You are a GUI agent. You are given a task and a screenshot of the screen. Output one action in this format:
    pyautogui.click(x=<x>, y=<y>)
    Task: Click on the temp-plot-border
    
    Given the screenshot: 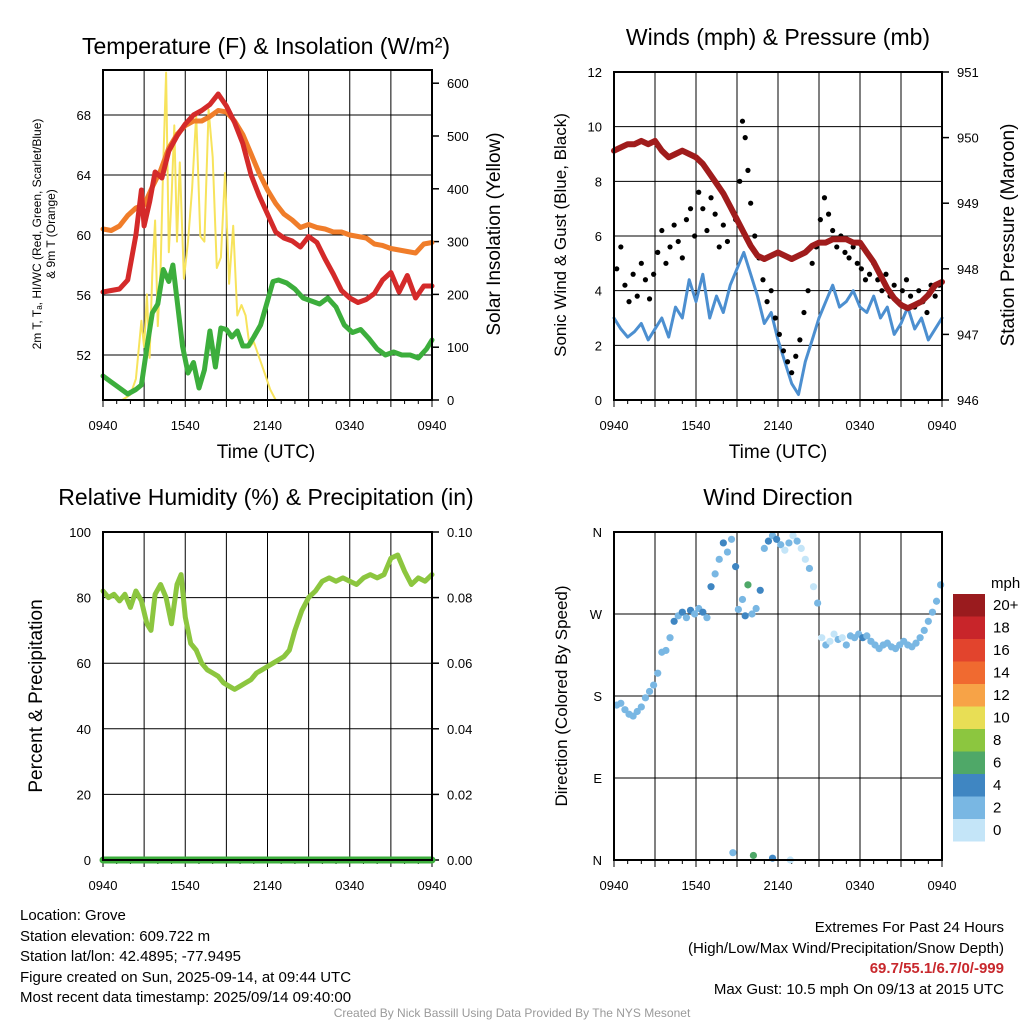 What is the action you would take?
    pyautogui.click(x=267, y=235)
    